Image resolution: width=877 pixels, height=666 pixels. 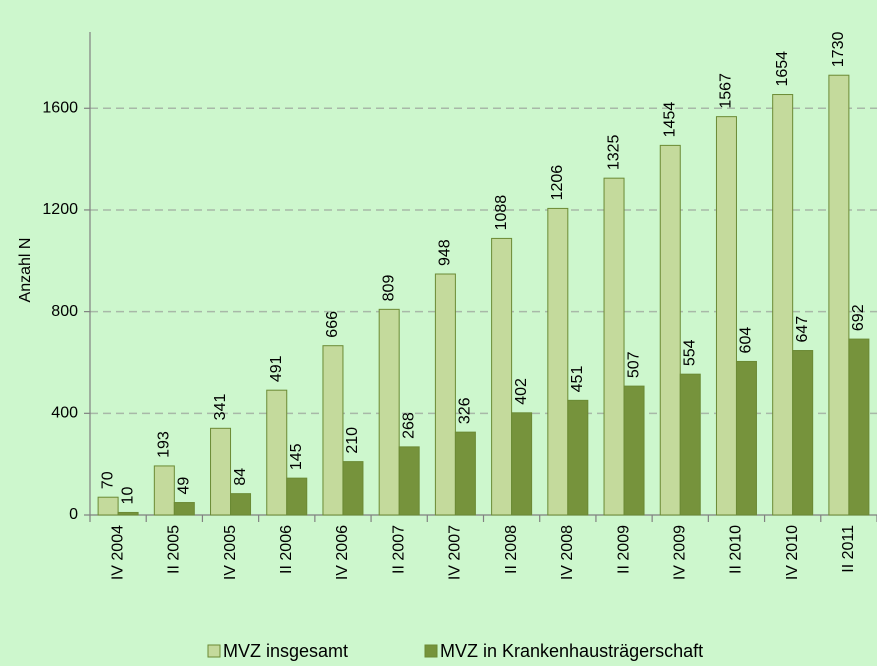 I want to click on value-label: 193, so click(x=164, y=444).